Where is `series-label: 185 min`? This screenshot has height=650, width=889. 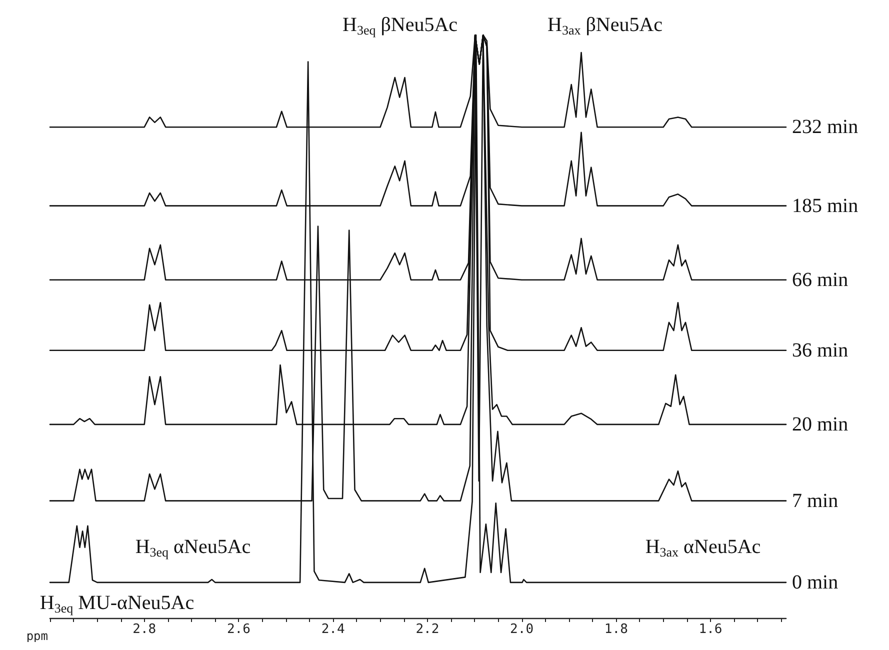 series-label: 185 min is located at coordinates (825, 205).